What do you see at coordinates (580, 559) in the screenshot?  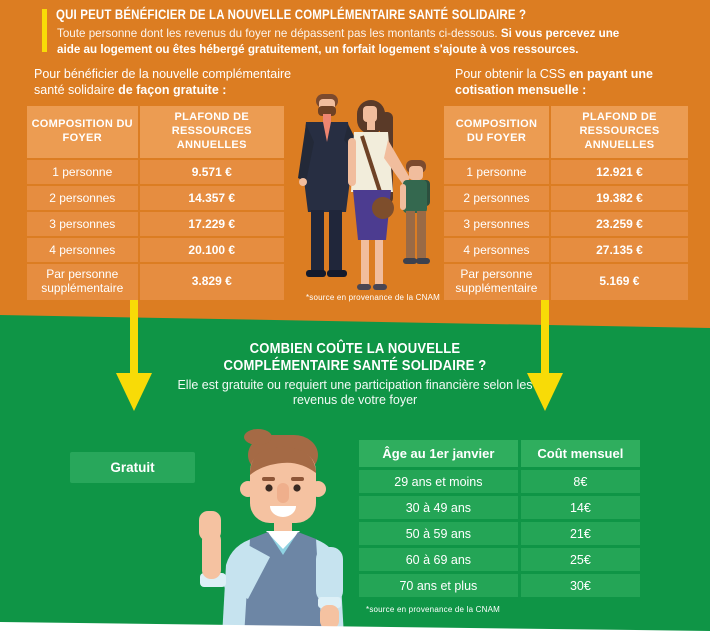 I see `table-value: 25€` at bounding box center [580, 559].